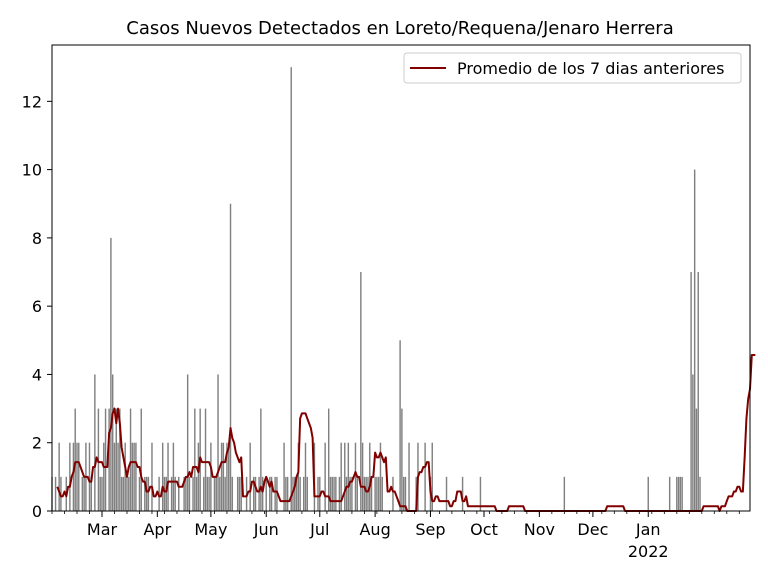 This screenshot has height=580, width=768. I want to click on x-tick-label: Jan, so click(648, 529).